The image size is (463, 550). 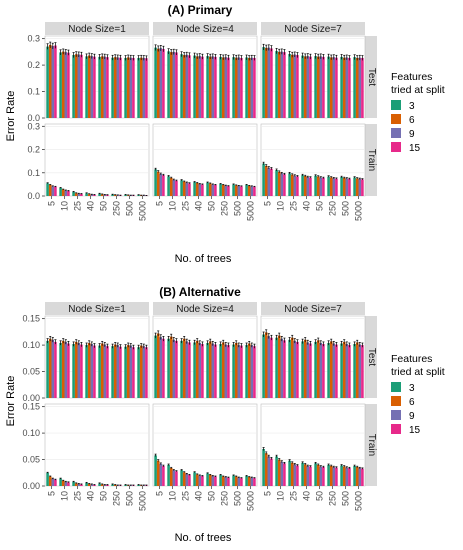 I want to click on facet-row-label: Train, so click(x=371, y=160).